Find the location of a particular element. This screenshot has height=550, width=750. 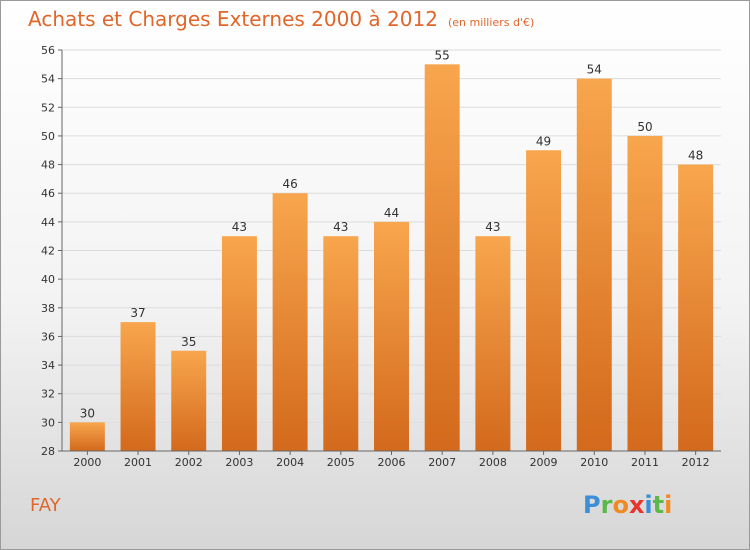

x-tick-label: 2011 is located at coordinates (645, 462).